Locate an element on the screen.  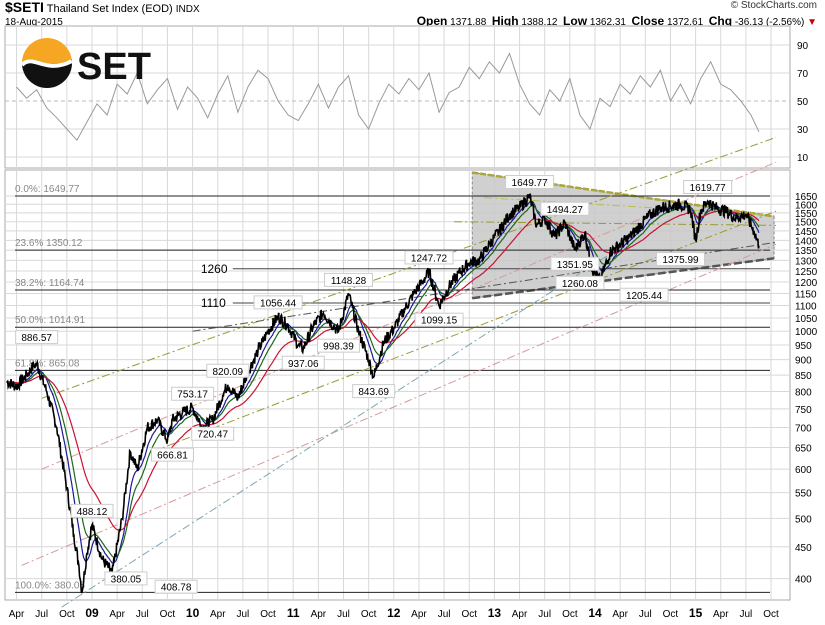
price-annotation: 1148.28 is located at coordinates (349, 279).